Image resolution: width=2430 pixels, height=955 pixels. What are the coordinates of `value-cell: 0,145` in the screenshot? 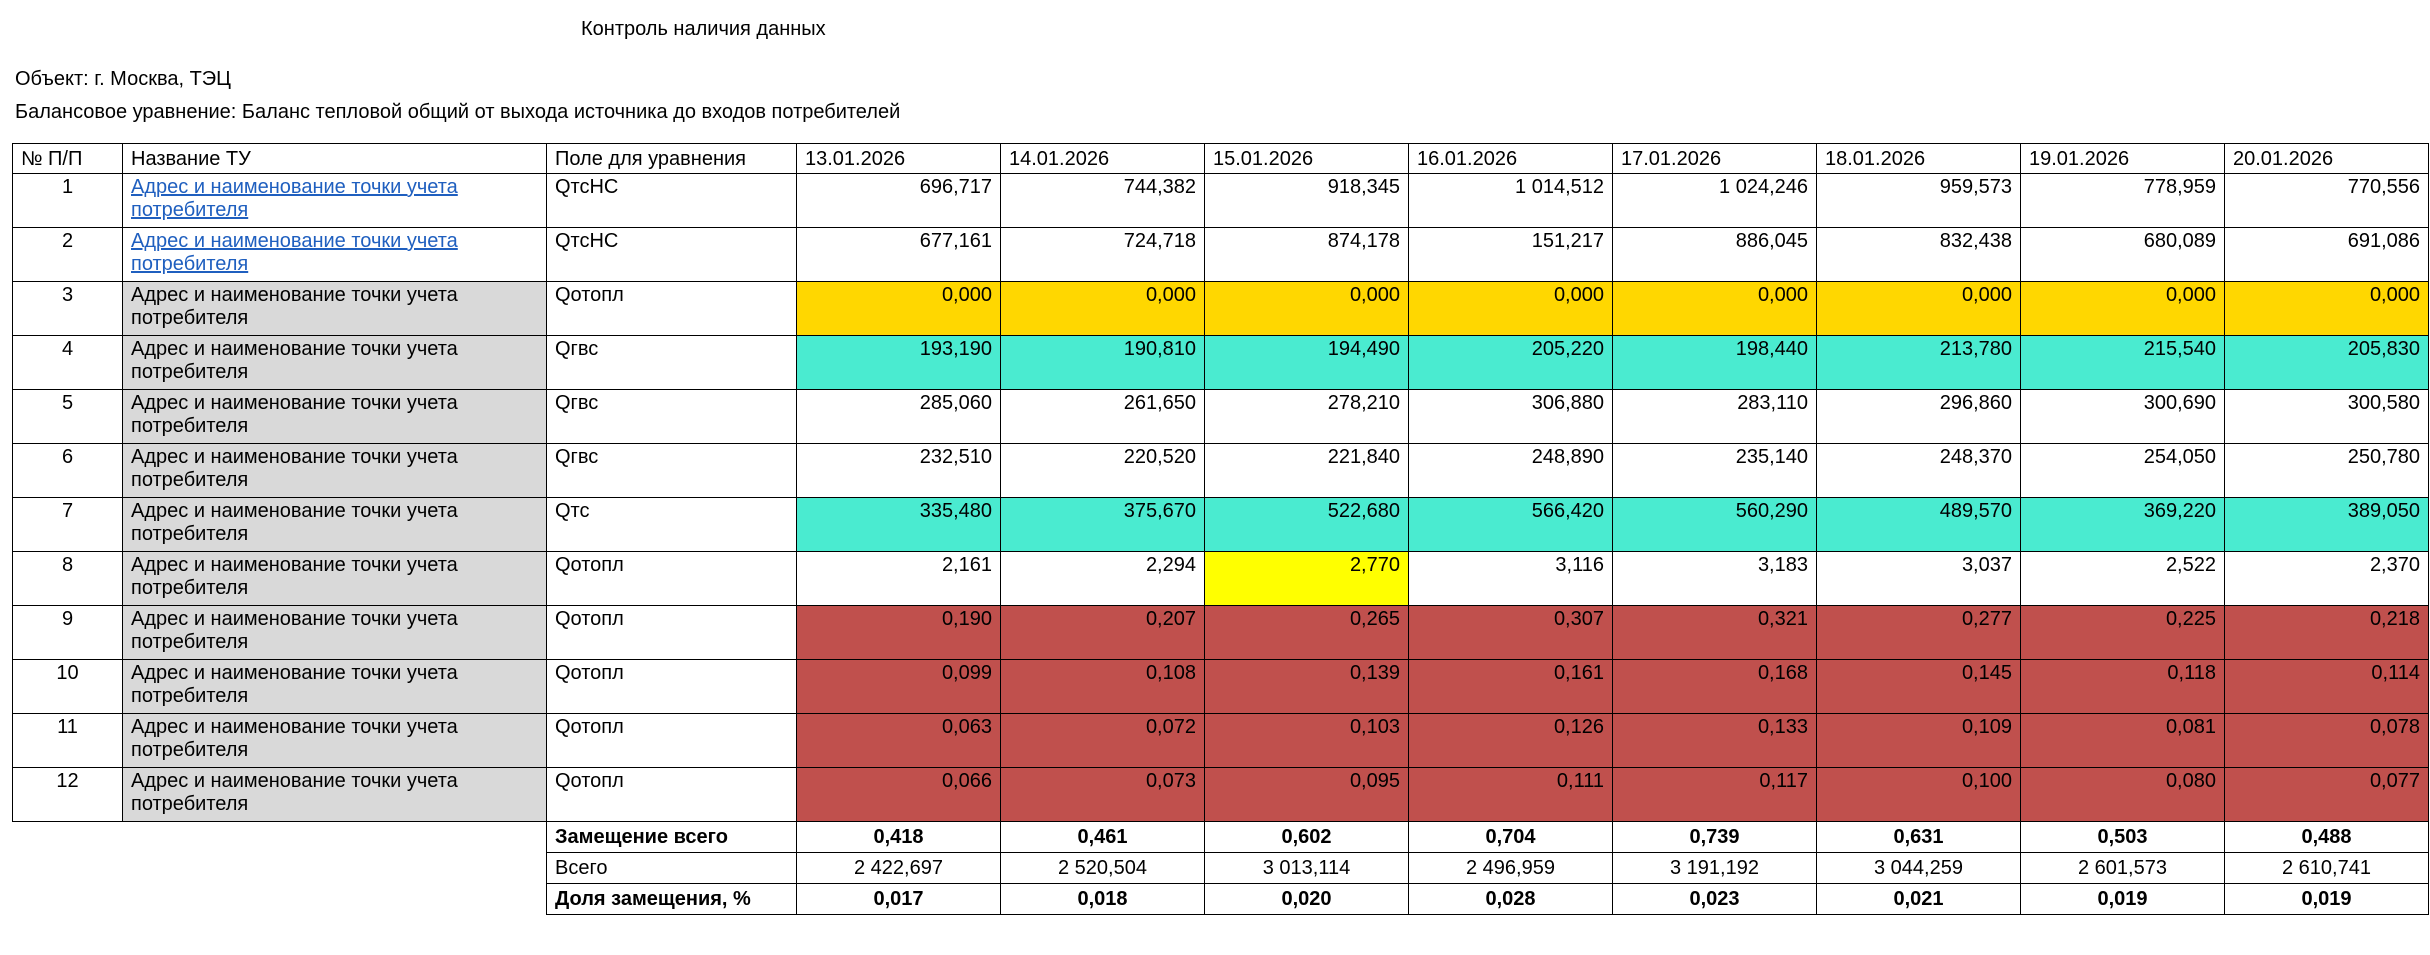 It's located at (1918, 686).